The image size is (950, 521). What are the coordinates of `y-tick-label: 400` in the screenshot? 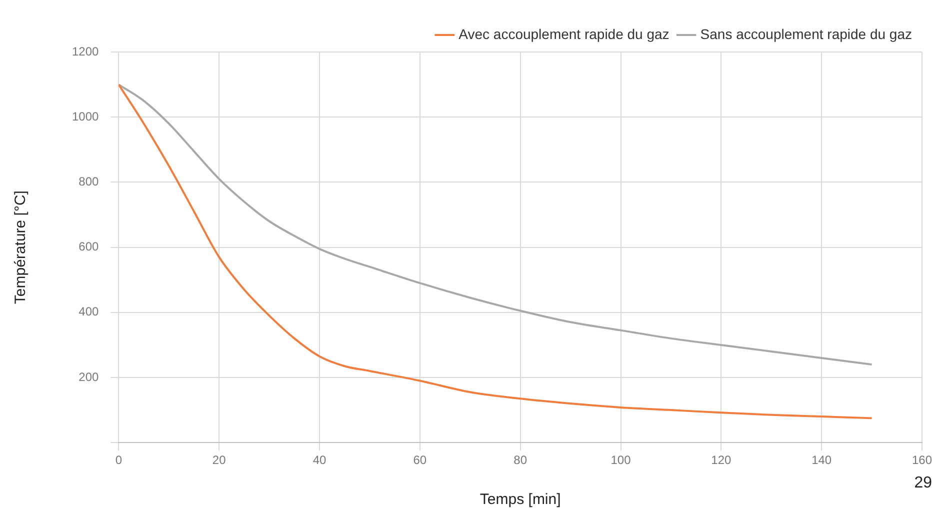 It's located at (89, 311).